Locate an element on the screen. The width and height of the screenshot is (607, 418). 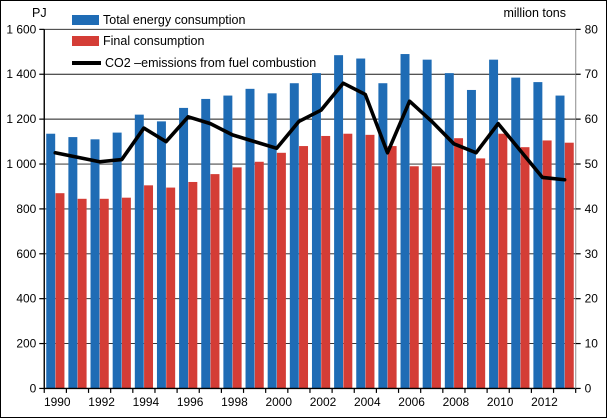
bar-total-2011 is located at coordinates (516, 233).